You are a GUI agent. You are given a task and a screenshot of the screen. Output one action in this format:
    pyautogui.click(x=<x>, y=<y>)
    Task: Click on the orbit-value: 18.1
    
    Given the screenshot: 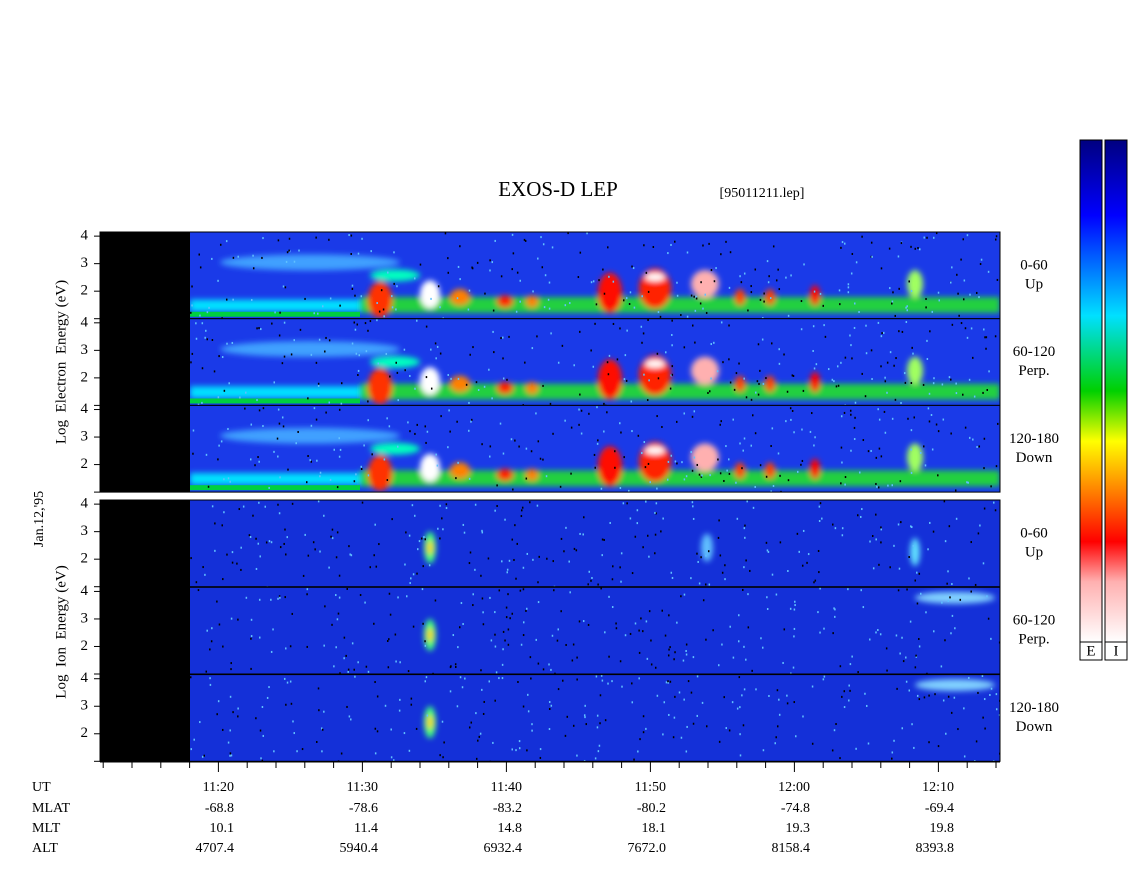 What is the action you would take?
    pyautogui.click(x=654, y=828)
    